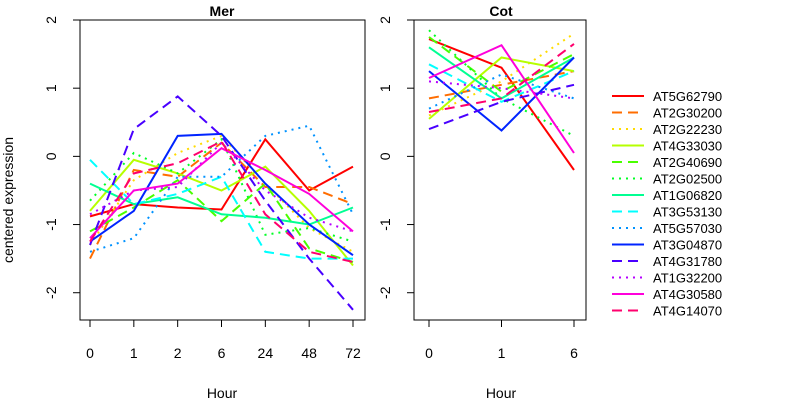 This screenshot has height=400, width=800. I want to click on mer-series-at4g14070, so click(221, 201).